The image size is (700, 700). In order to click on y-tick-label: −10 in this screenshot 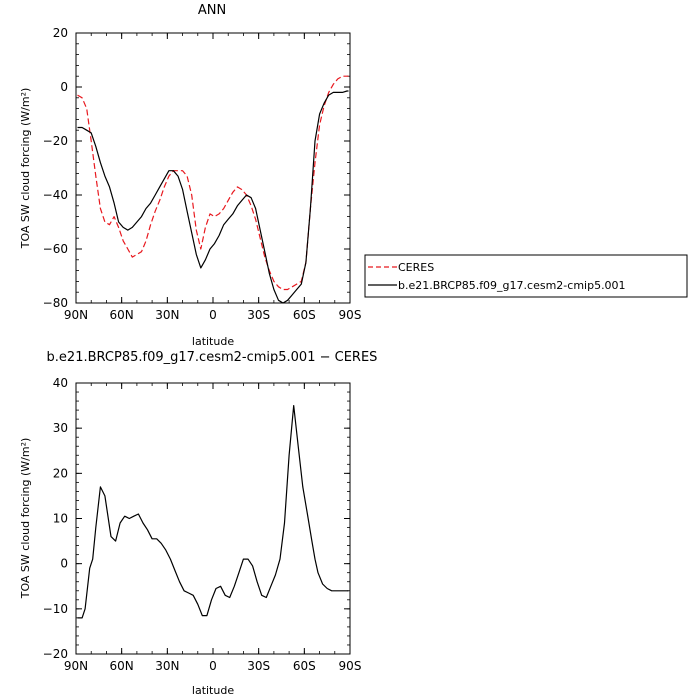, I will do `click(55, 609)`.